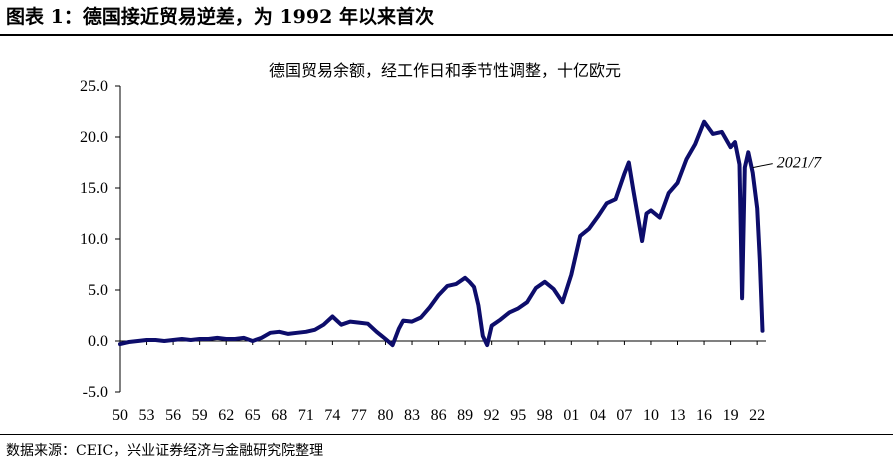 Image resolution: width=893 pixels, height=466 pixels. I want to click on x-tick-label: 65, so click(253, 415).